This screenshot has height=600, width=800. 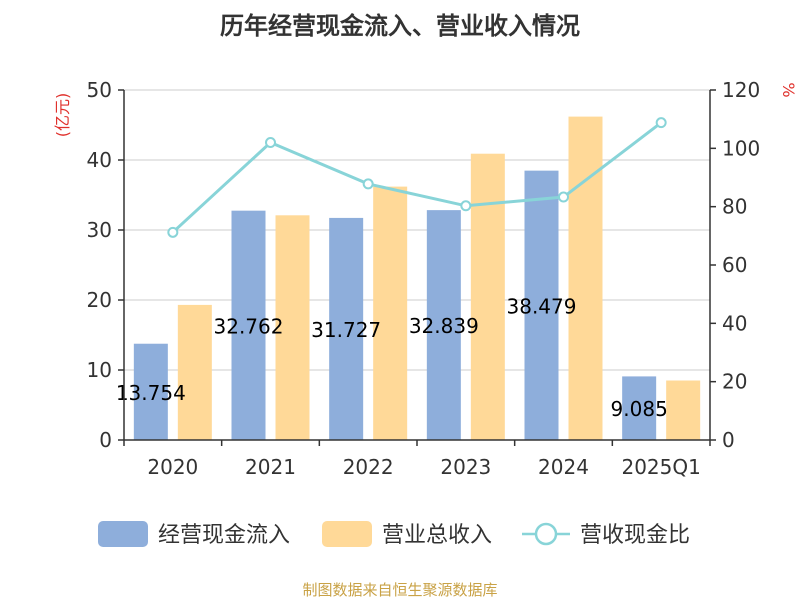 What do you see at coordinates (172, 467) in the screenshot?
I see `x-tick-label-2020: 2020` at bounding box center [172, 467].